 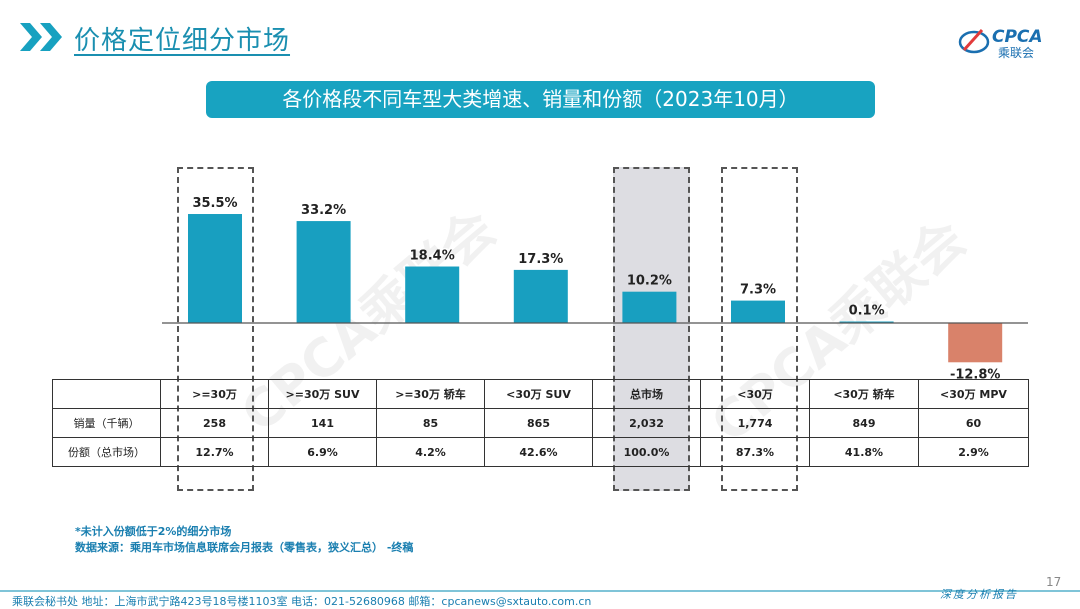 What do you see at coordinates (864, 423) in the screenshot?
I see `table-cell: 849` at bounding box center [864, 423].